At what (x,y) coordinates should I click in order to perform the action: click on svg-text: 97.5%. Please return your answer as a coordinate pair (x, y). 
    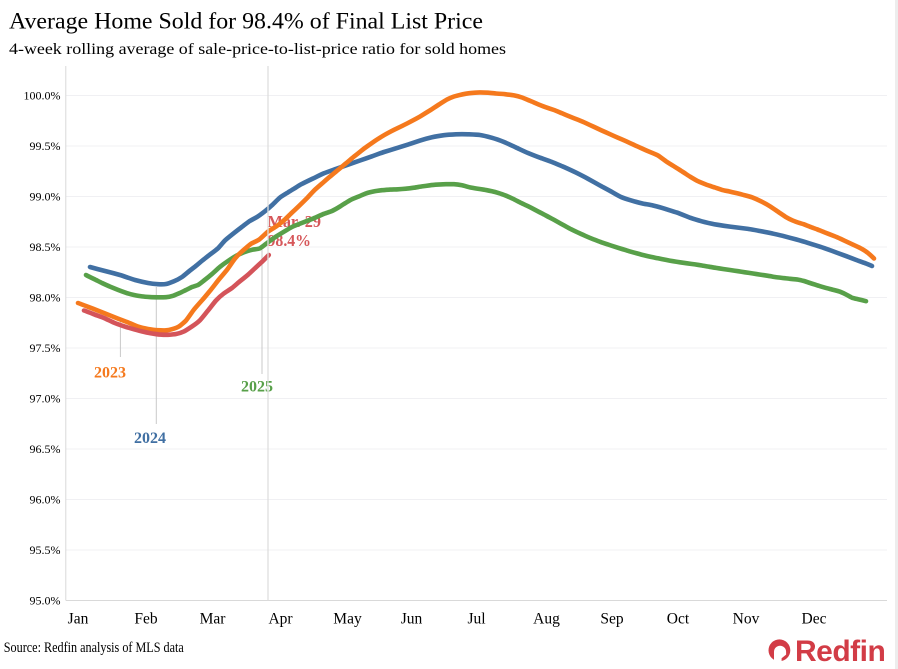
    Looking at the image, I should click on (45, 348).